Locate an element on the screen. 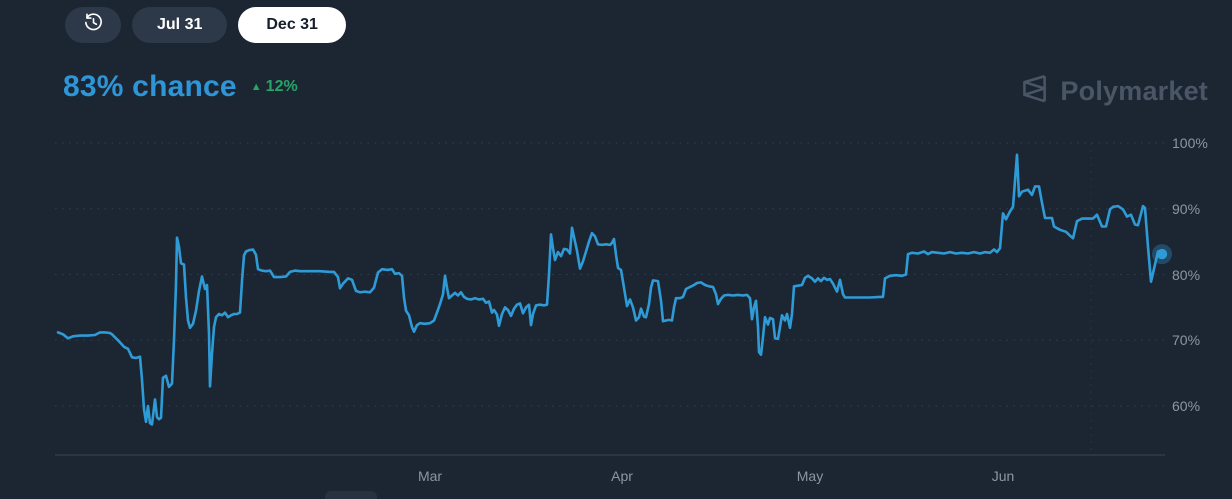  x-tick-label: Jun is located at coordinates (1003, 476).